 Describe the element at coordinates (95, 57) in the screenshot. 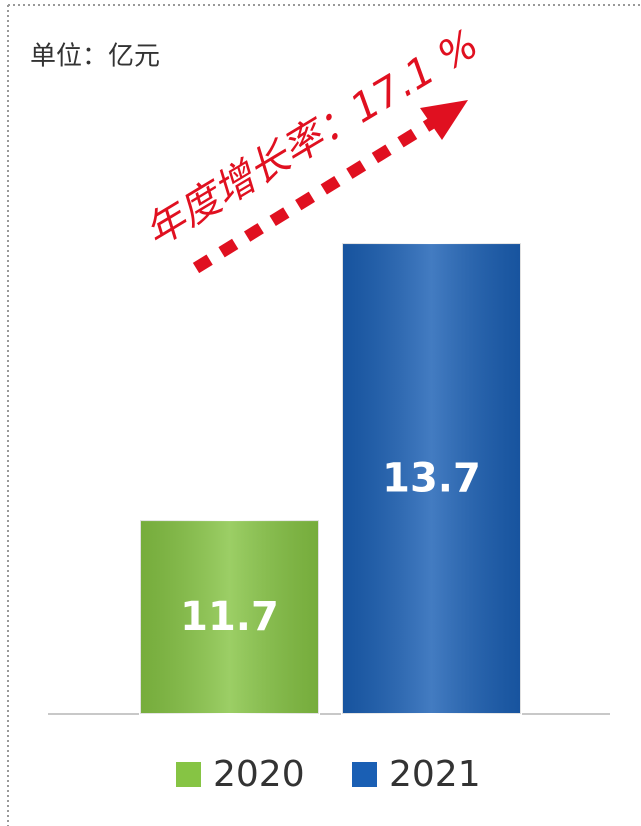

I see `unit-label: 单位：亿元` at that location.